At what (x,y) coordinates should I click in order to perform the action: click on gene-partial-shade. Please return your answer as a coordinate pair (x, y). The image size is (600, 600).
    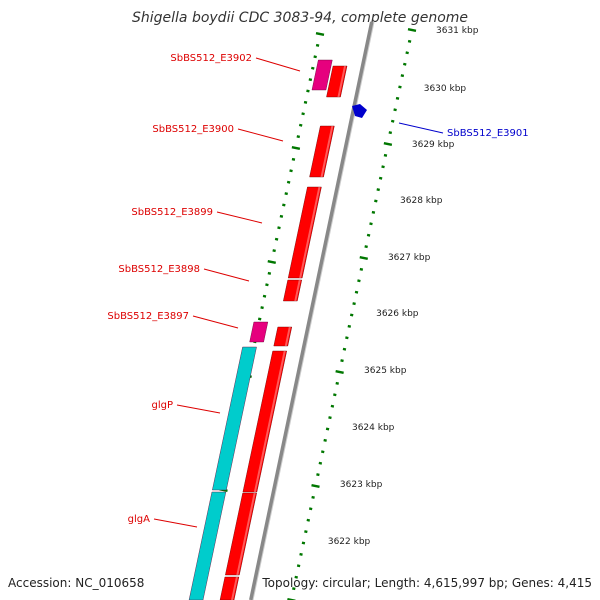
    Looking at the image, I should click on (234, 588).